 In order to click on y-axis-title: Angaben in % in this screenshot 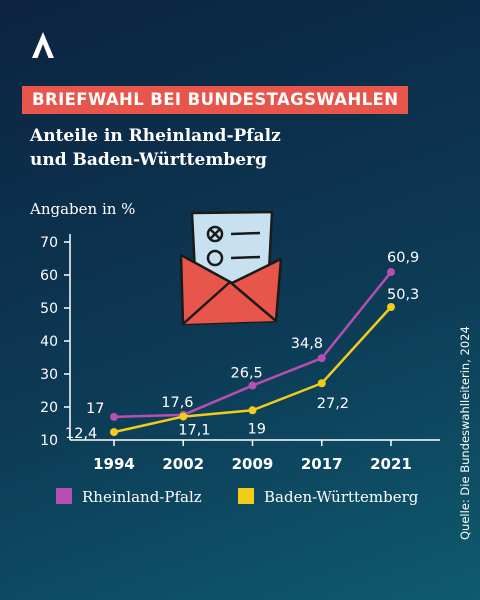, I will do `click(82, 209)`.